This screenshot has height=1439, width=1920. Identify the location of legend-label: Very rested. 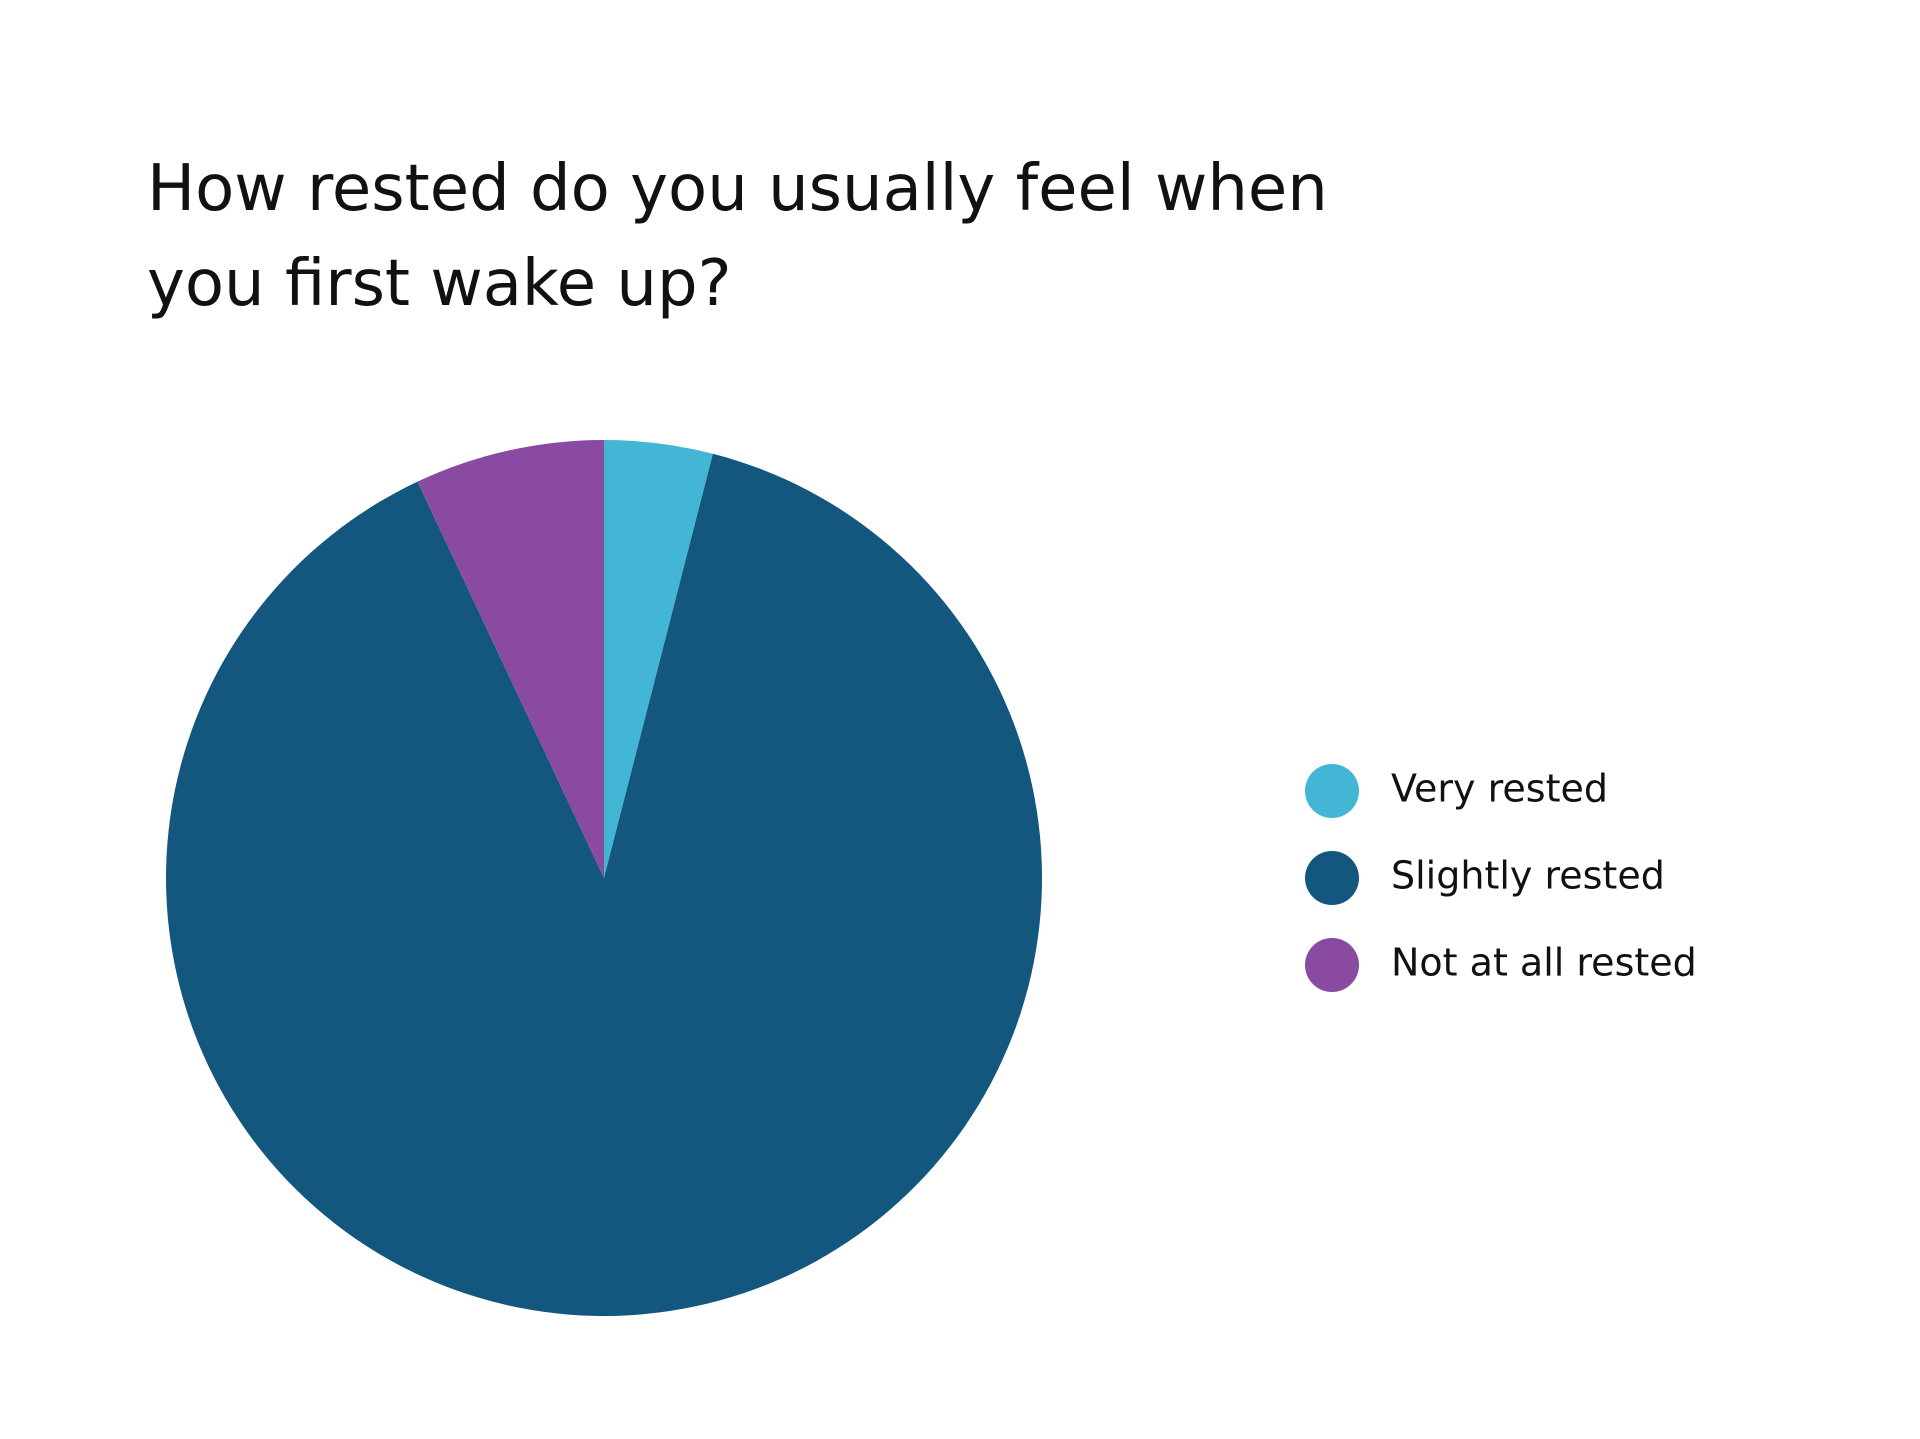
(1499, 789).